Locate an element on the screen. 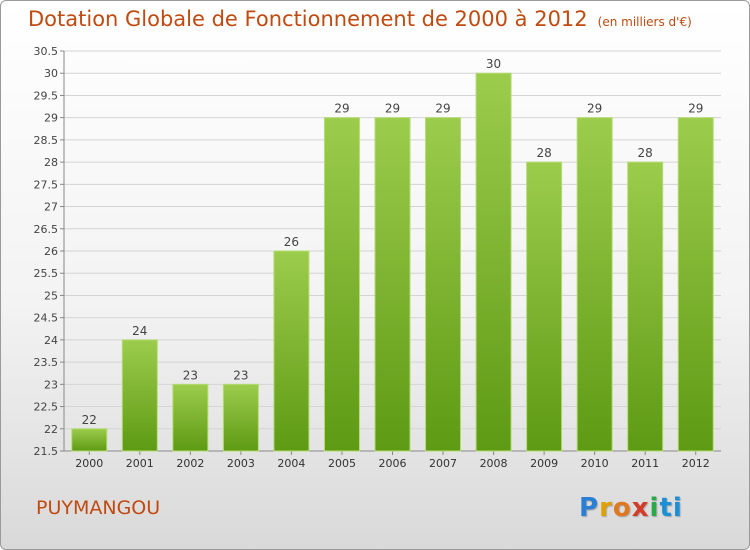 This screenshot has height=550, width=750. logo-letter: o is located at coordinates (622, 508).